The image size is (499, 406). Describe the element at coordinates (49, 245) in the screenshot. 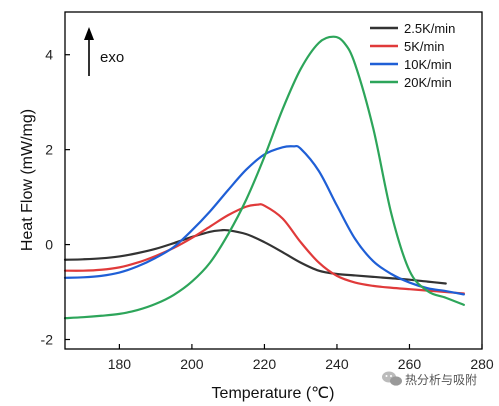

I see `y-tick-label: 0` at that location.